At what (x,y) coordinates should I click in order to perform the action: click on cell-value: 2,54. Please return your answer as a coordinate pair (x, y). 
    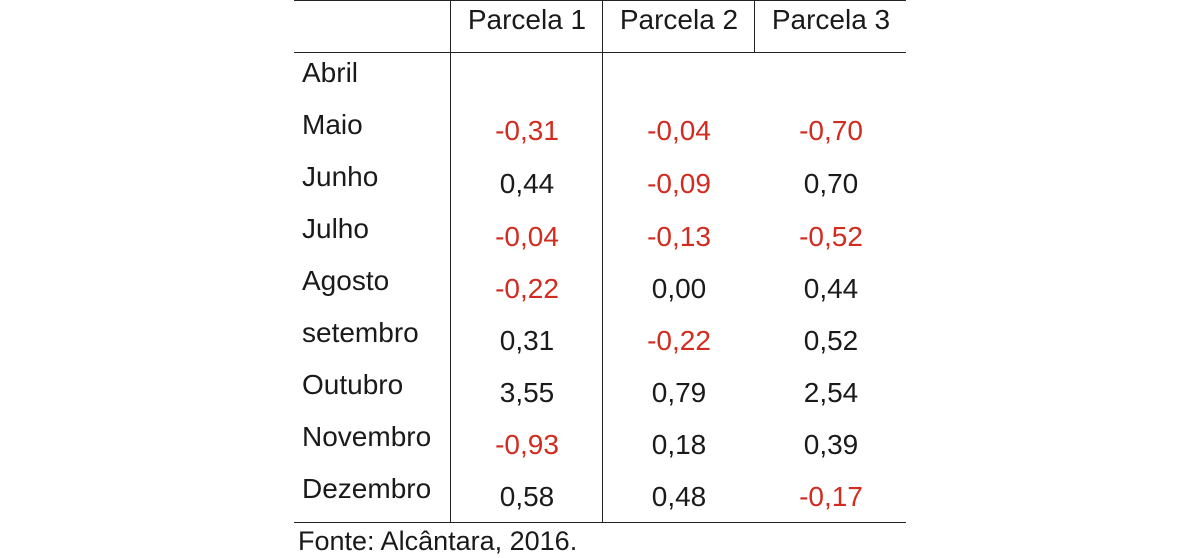
    Looking at the image, I should click on (831, 392).